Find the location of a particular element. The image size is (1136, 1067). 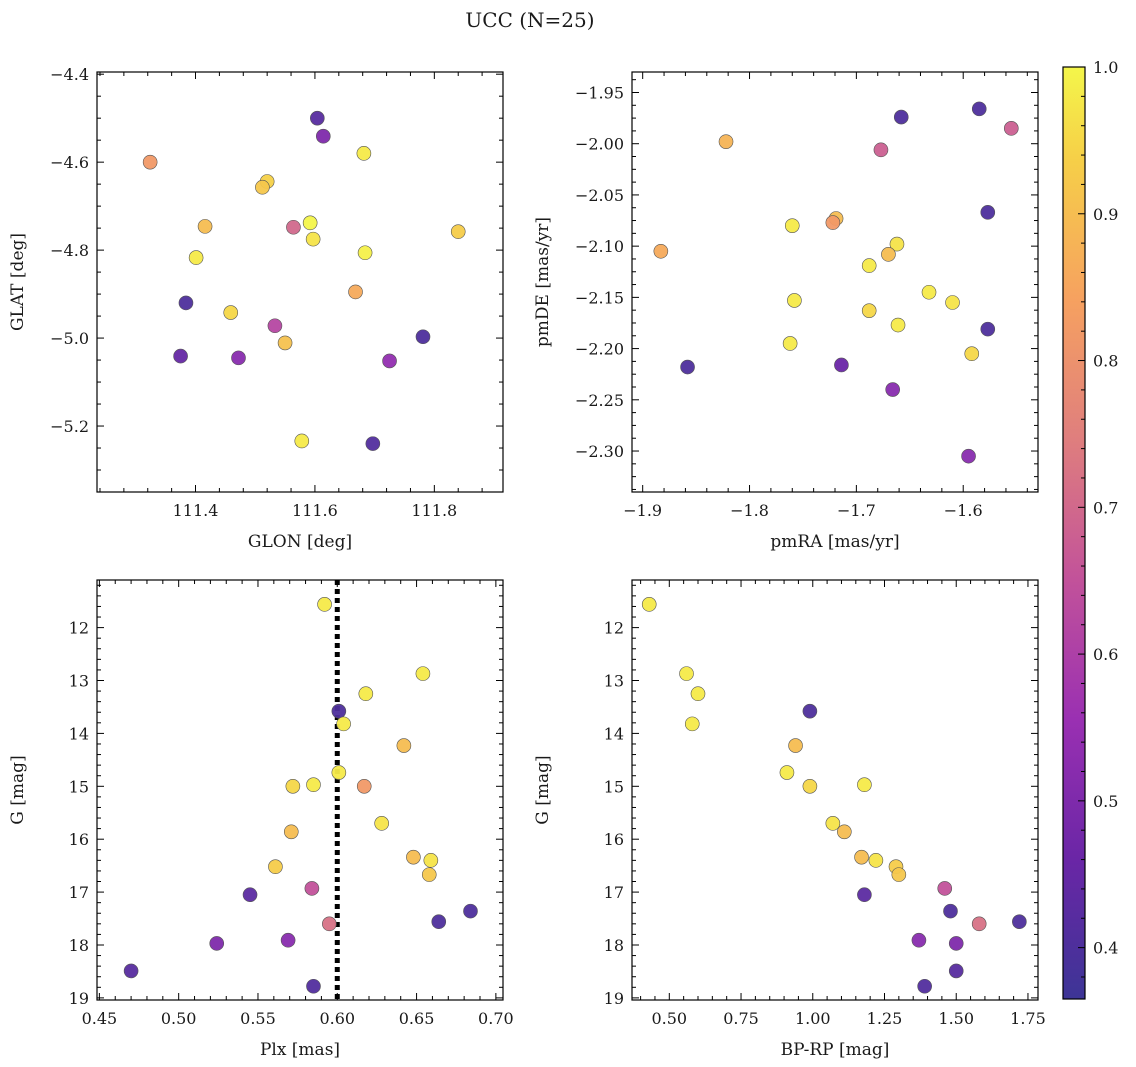

x-axis-label: pmRA [mas/yr] is located at coordinates (834, 542).